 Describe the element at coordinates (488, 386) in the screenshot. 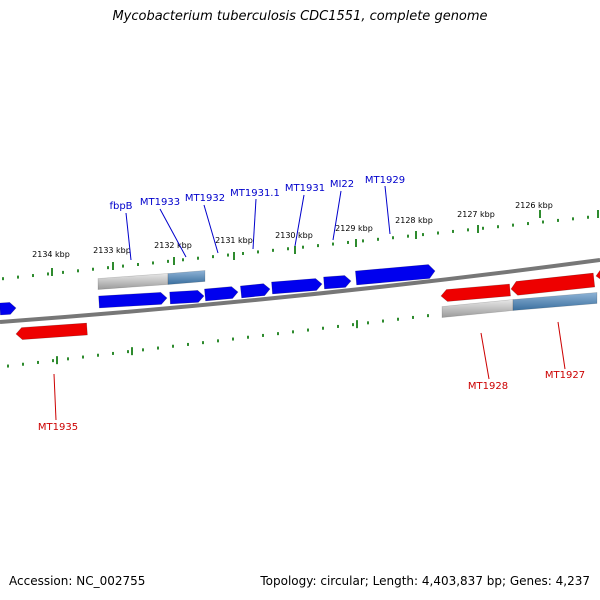

I see `gene-label-reverse: MT1928` at that location.